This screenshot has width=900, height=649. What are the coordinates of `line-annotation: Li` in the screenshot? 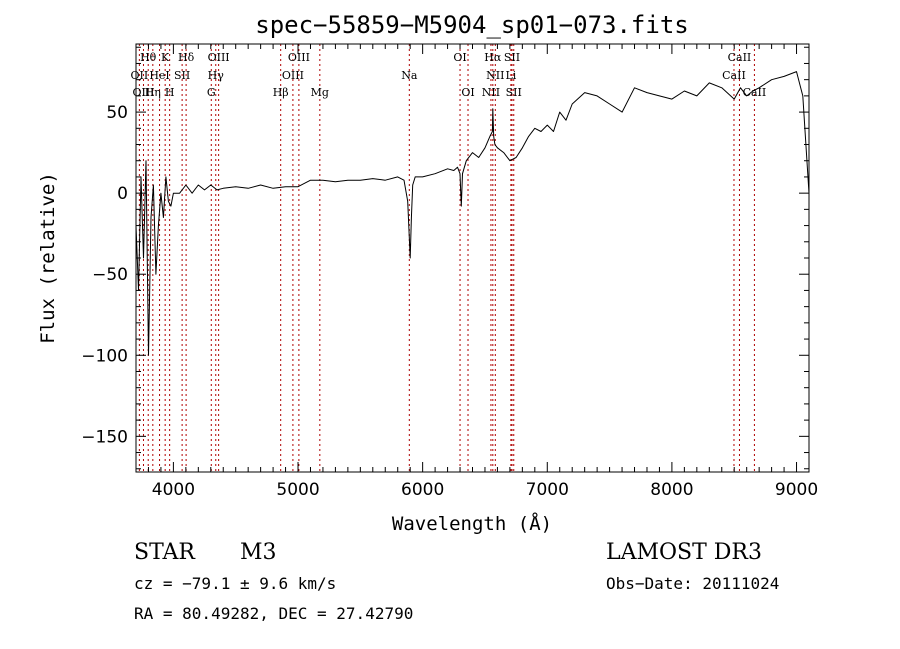 It's located at (510, 75).